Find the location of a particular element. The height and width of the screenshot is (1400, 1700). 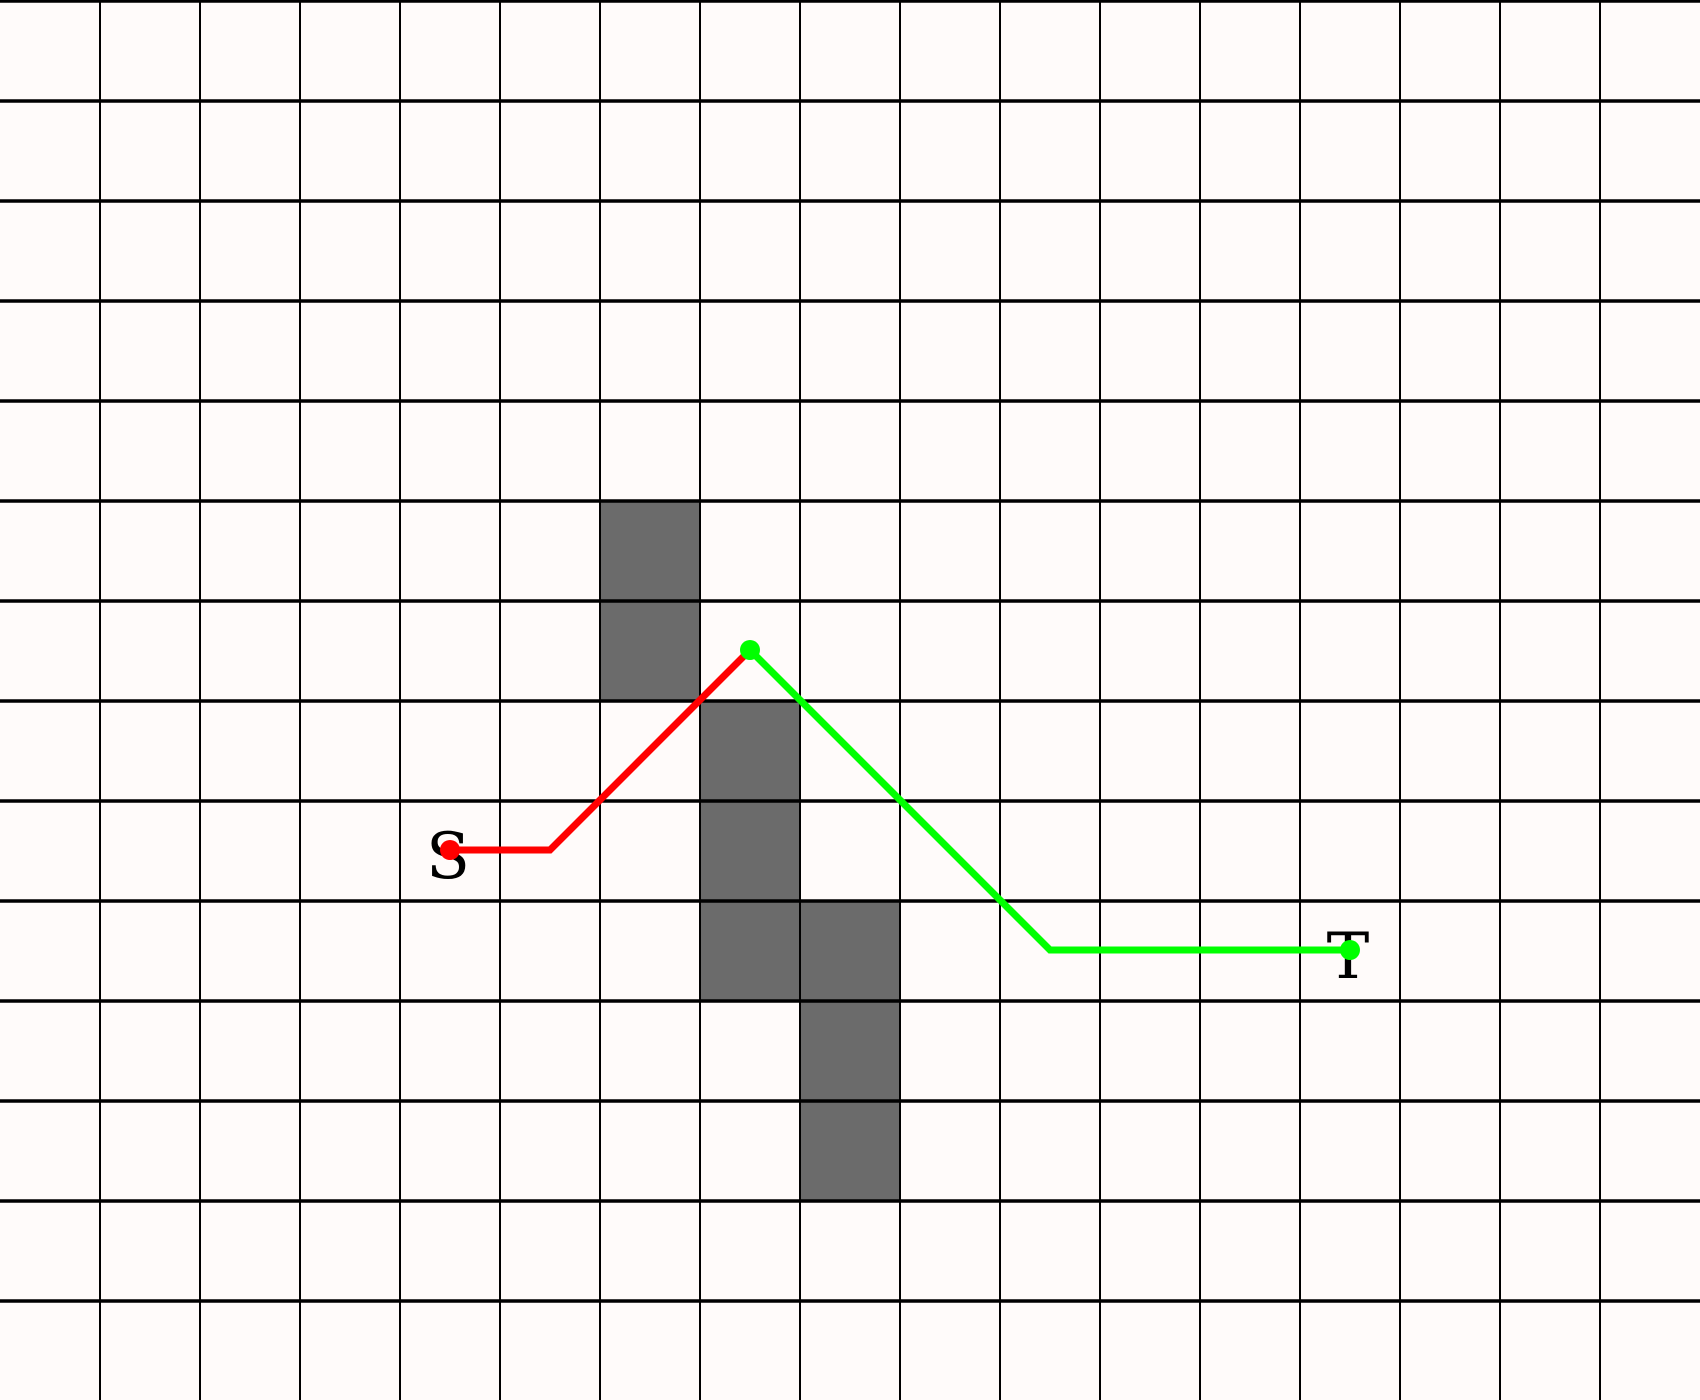

path-lines is located at coordinates (900, 800).